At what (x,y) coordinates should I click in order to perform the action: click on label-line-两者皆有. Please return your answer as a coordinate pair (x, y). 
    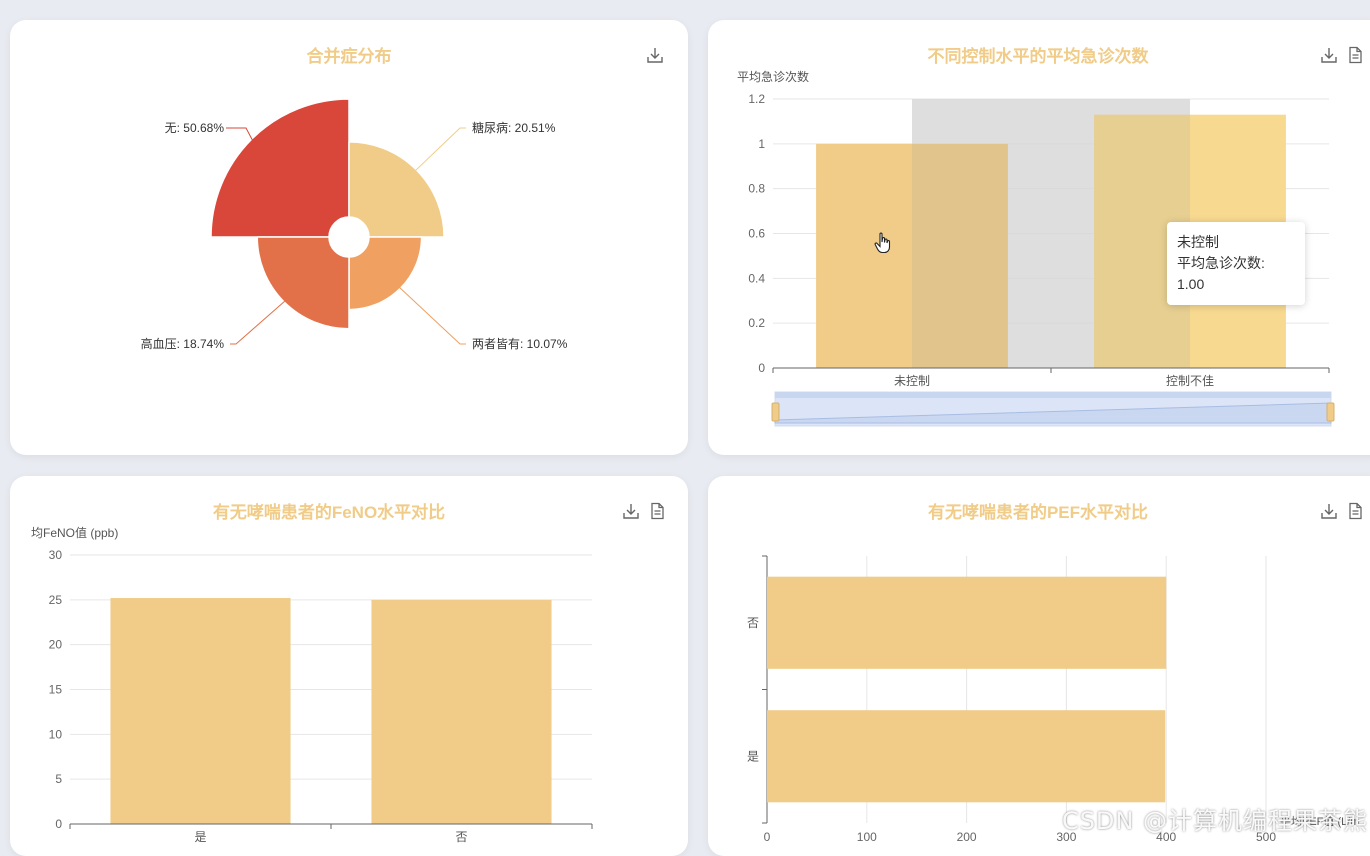
    Looking at the image, I should click on (432, 315).